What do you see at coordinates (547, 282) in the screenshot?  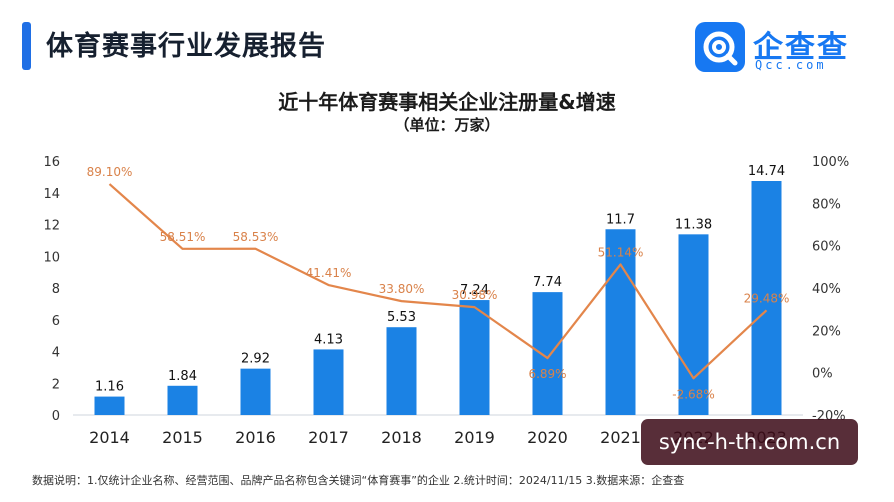 I see `bar-value-label: 7.74` at bounding box center [547, 282].